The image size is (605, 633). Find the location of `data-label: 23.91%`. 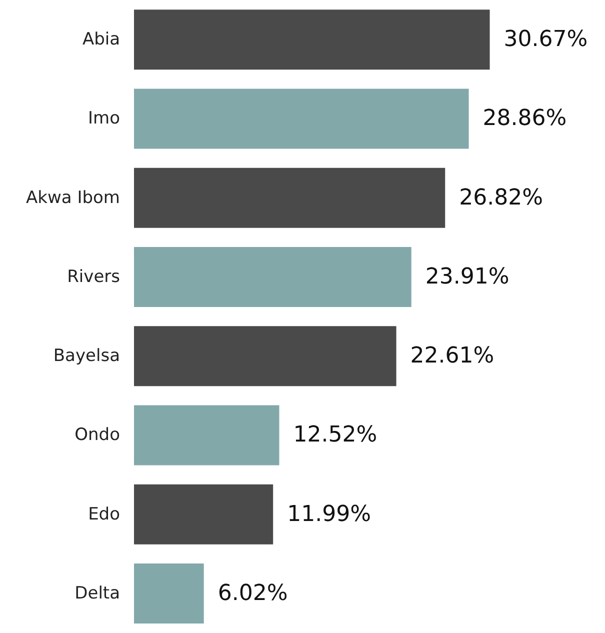

data-label: 23.91% is located at coordinates (467, 277).